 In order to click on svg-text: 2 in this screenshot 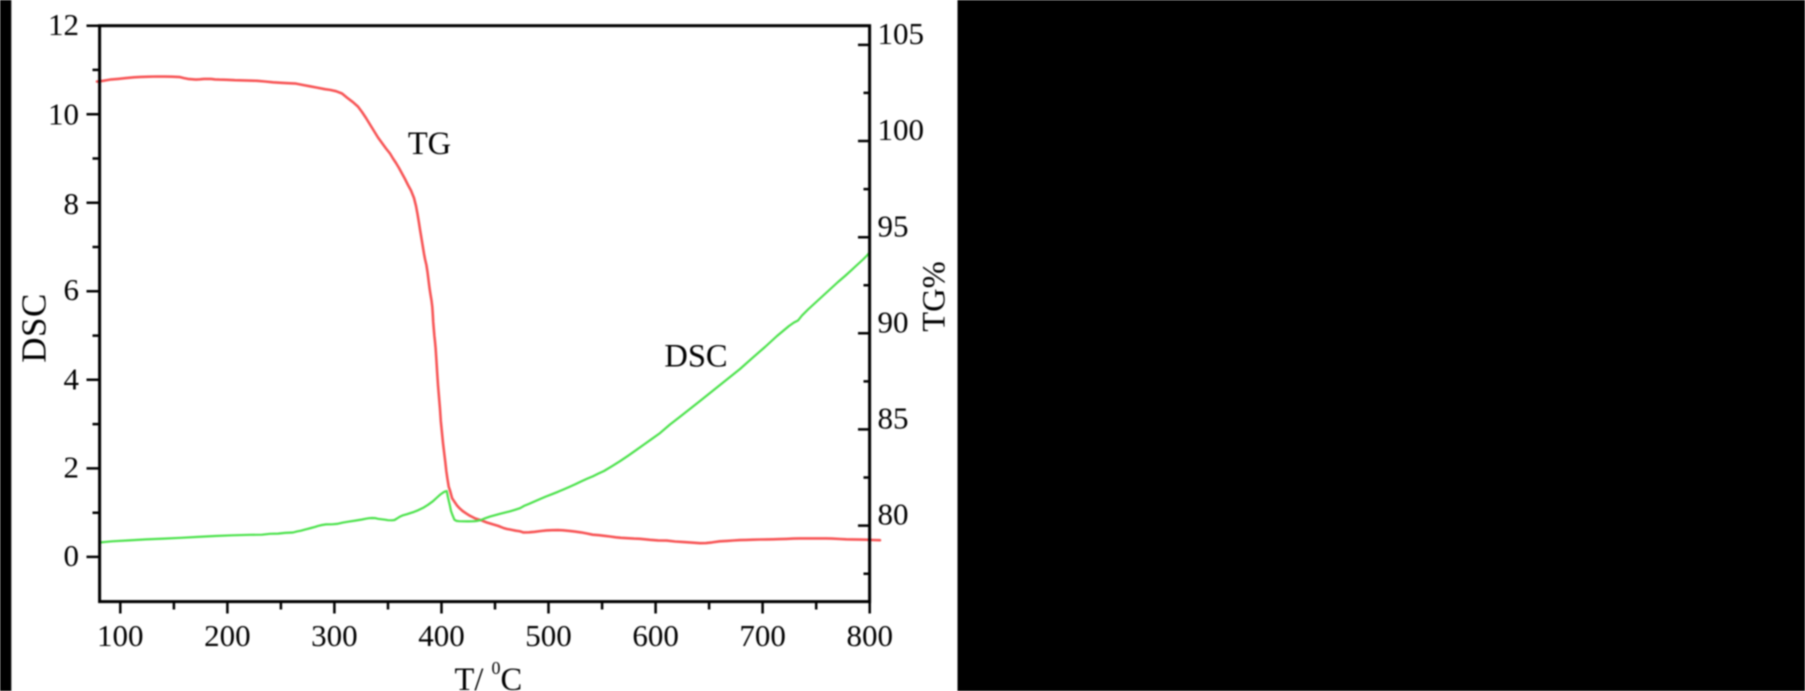, I will do `click(72, 467)`.